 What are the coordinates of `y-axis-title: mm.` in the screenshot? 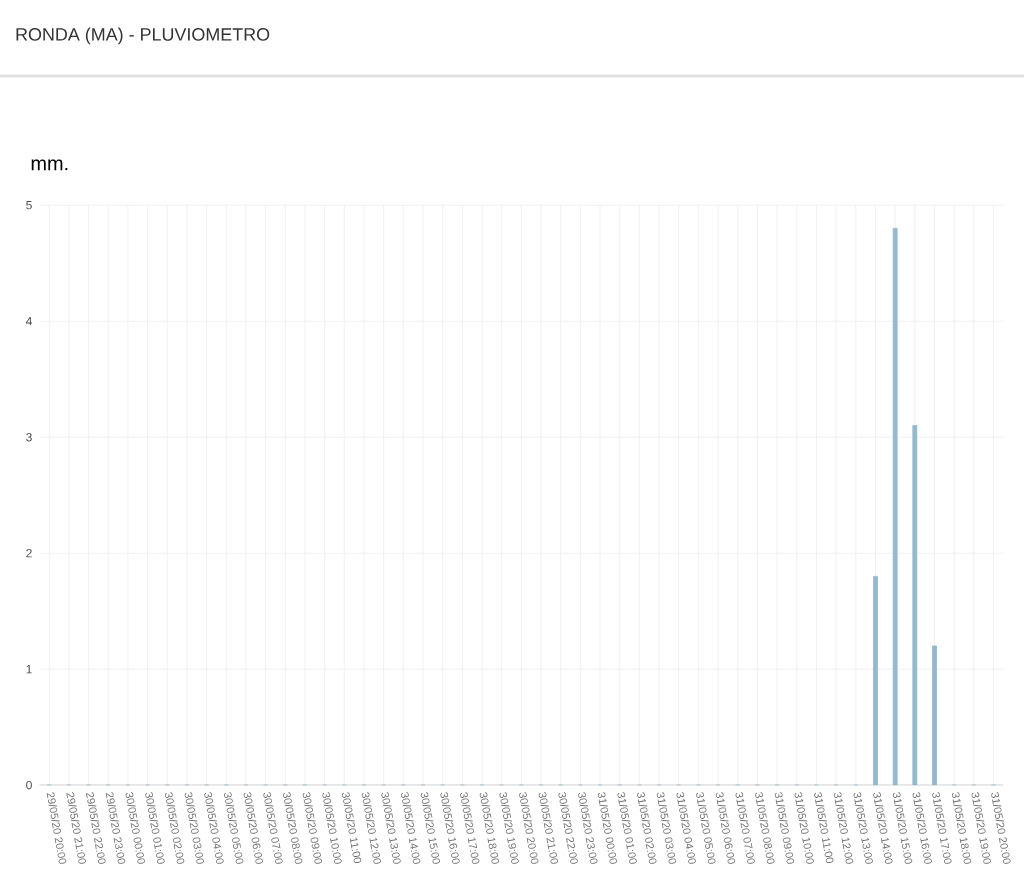 It's located at (49, 165).